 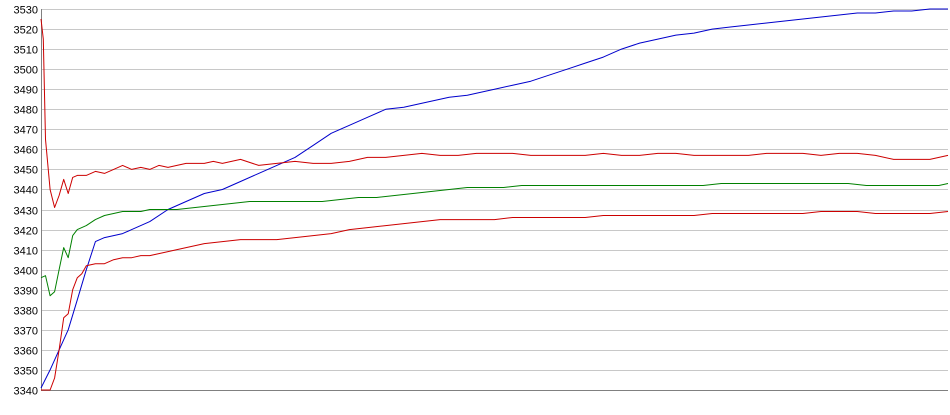 I want to click on y-tick-label: 3350, so click(x=26, y=372).